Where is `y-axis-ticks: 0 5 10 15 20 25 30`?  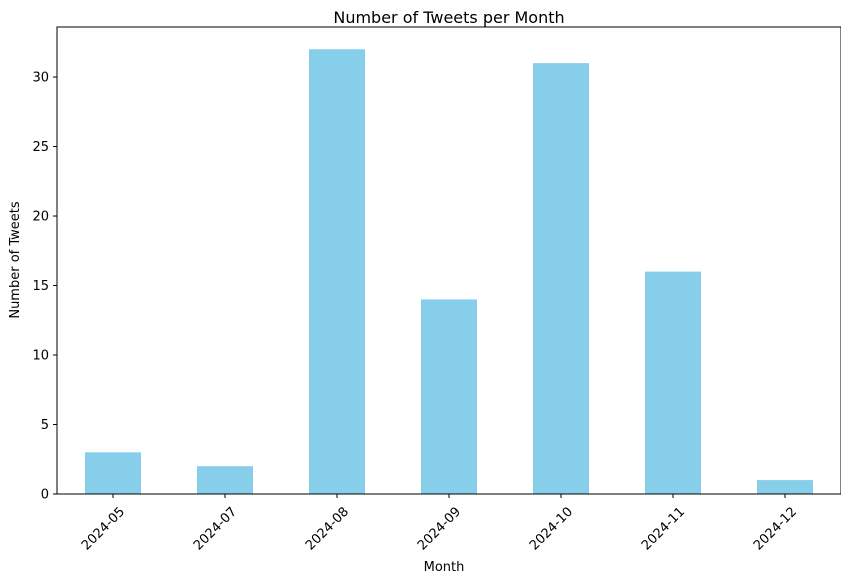 y-axis-ticks: 0 5 10 15 20 25 30 is located at coordinates (44, 287).